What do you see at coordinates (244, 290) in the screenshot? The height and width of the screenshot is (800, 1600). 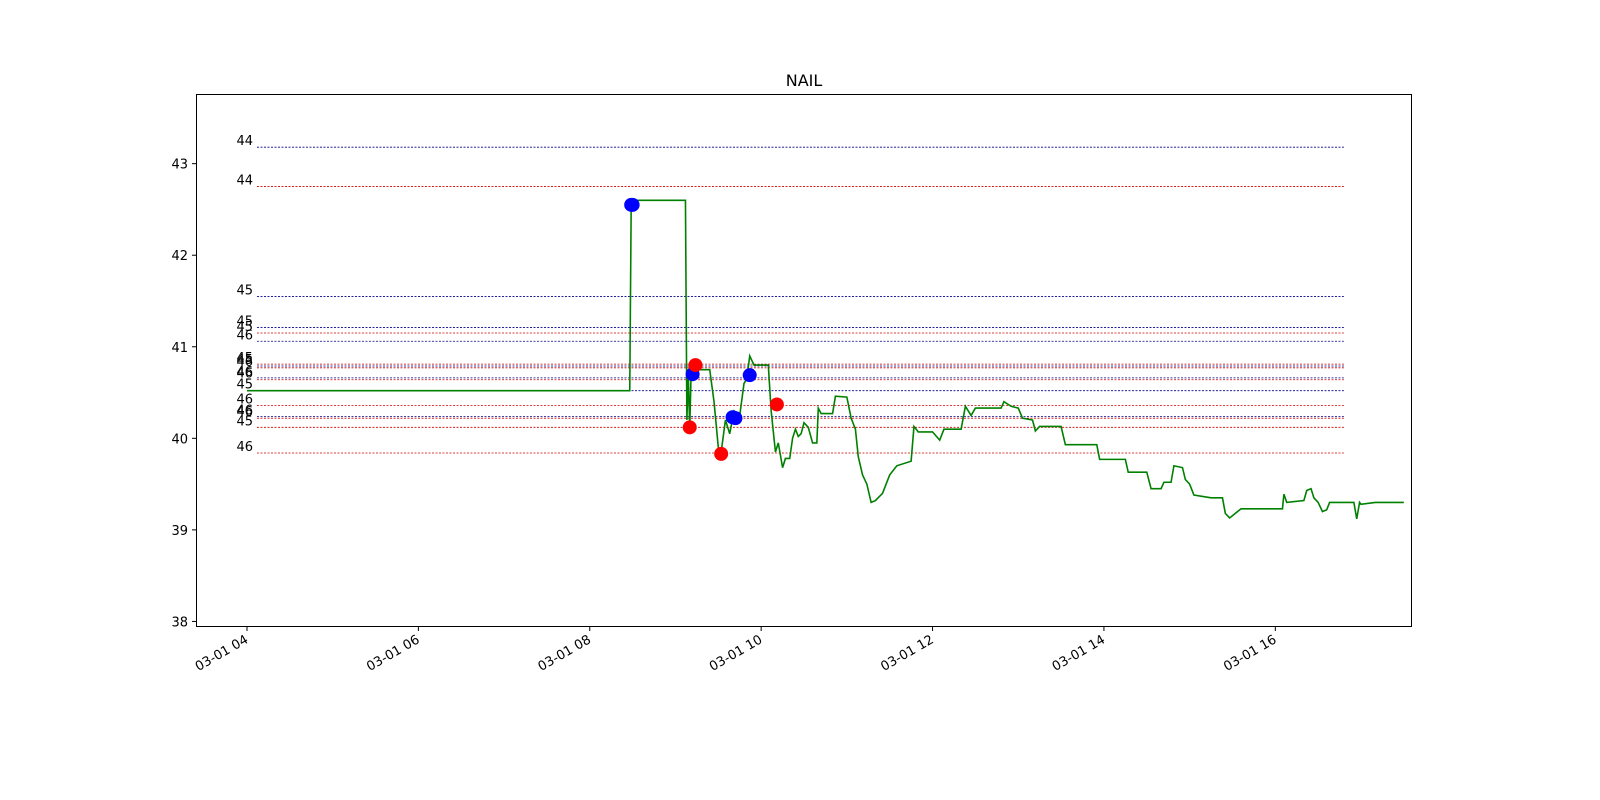 I see `level-label-2: 45` at bounding box center [244, 290].